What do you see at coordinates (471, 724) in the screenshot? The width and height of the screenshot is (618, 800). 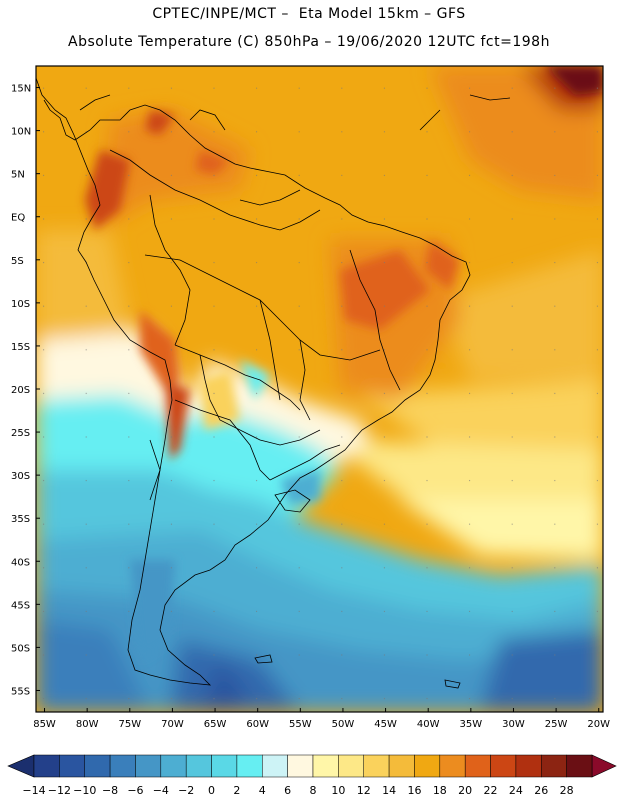 I see `lon-label: 35W` at bounding box center [471, 724].